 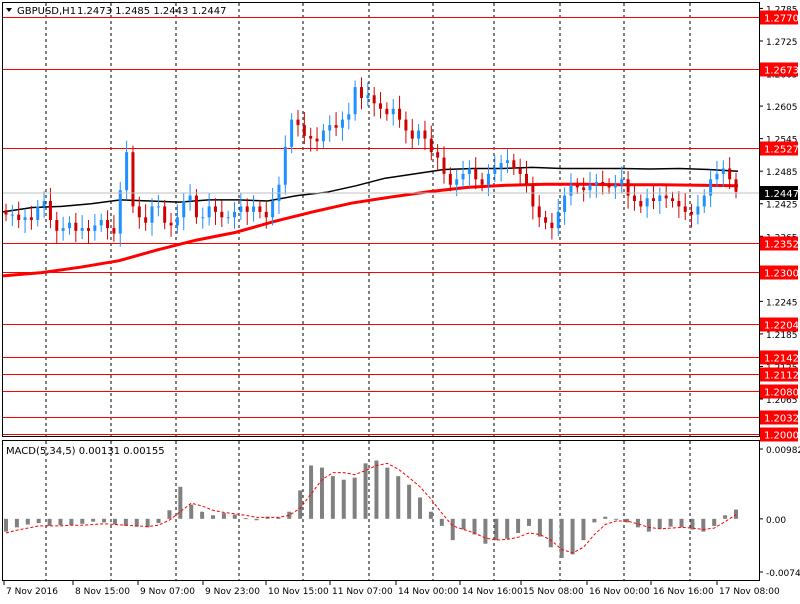 I want to click on price-tick-label: 1.2725, so click(x=782, y=43).